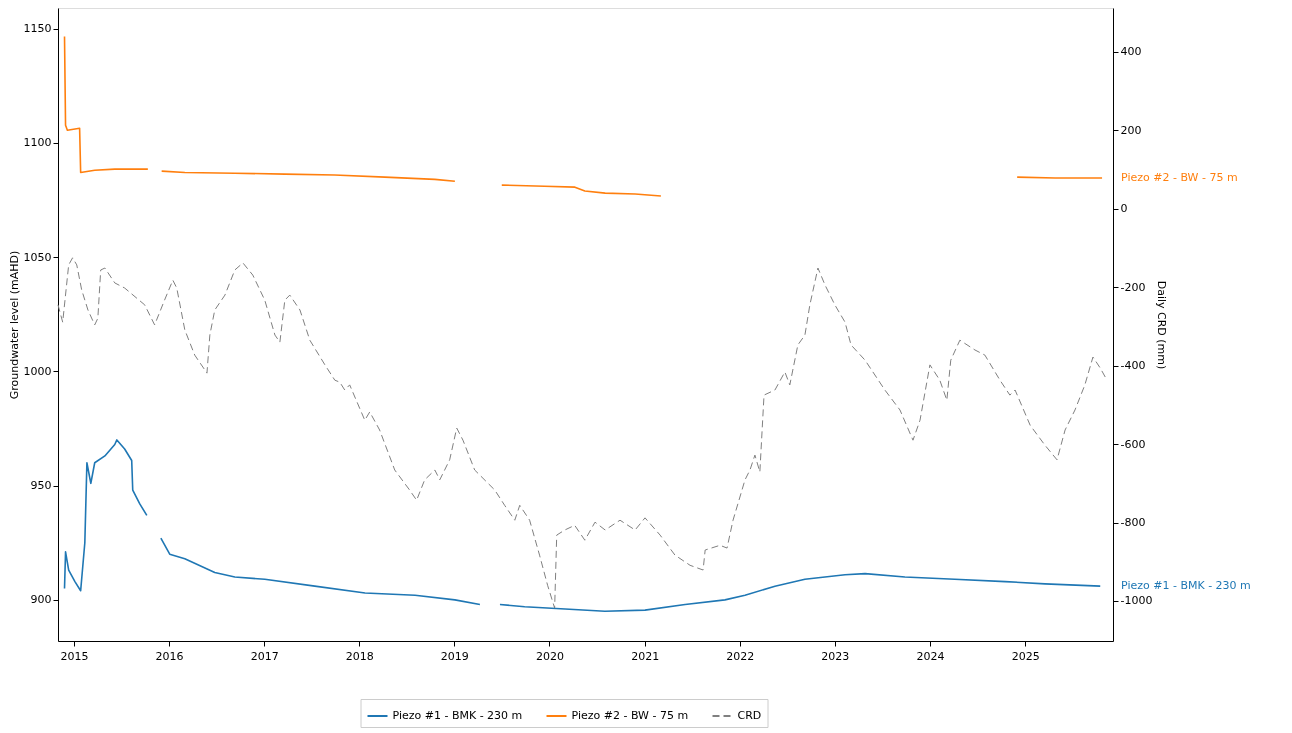 The height and width of the screenshot is (733, 1292). Describe the element at coordinates (74, 656) in the screenshot. I see `x-tick-label: 2015` at that location.